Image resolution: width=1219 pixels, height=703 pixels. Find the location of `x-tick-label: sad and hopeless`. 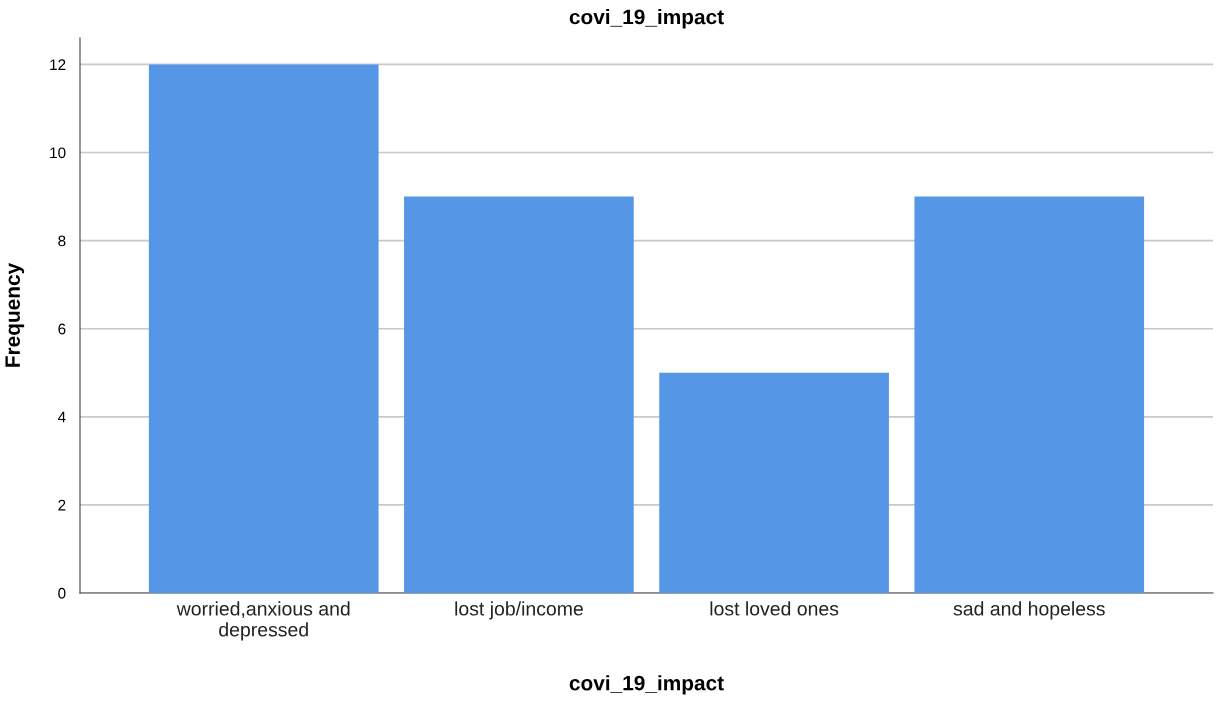

x-tick-label: sad and hopeless is located at coordinates (1029, 610).